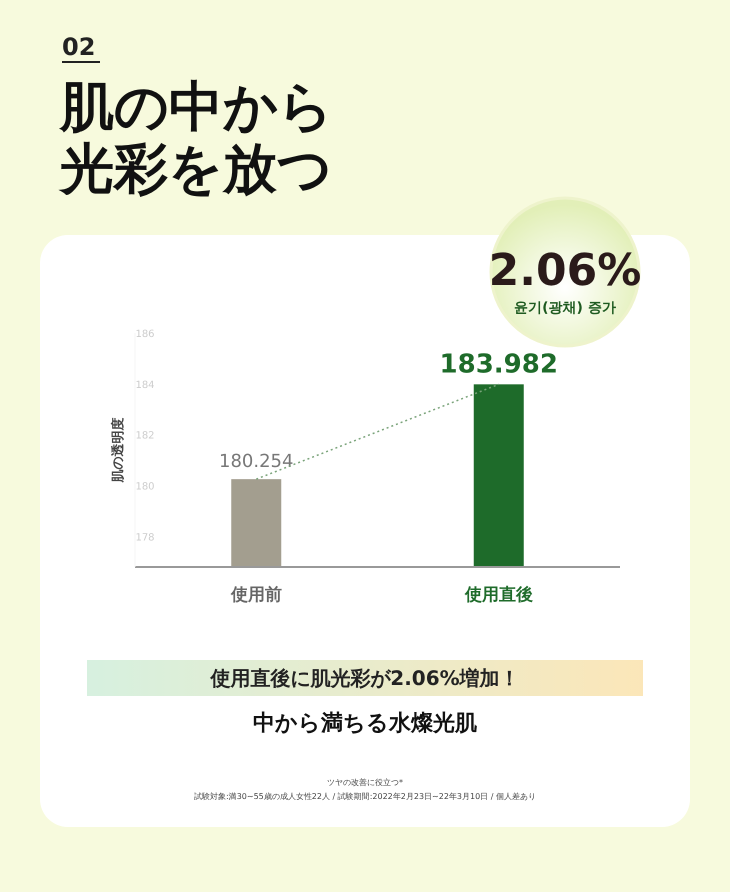 The image size is (730, 892). Describe the element at coordinates (565, 308) in the screenshot. I see `text: 윤기(광채) 증가` at that location.